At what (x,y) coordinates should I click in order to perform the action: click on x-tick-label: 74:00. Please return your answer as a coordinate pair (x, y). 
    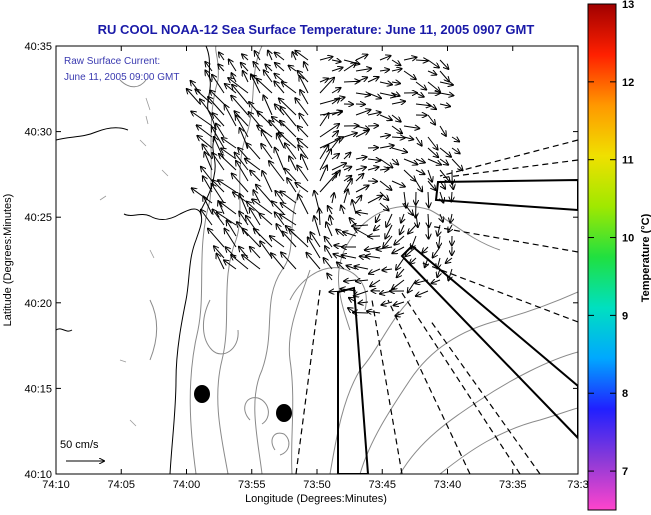
    Looking at the image, I should click on (187, 485).